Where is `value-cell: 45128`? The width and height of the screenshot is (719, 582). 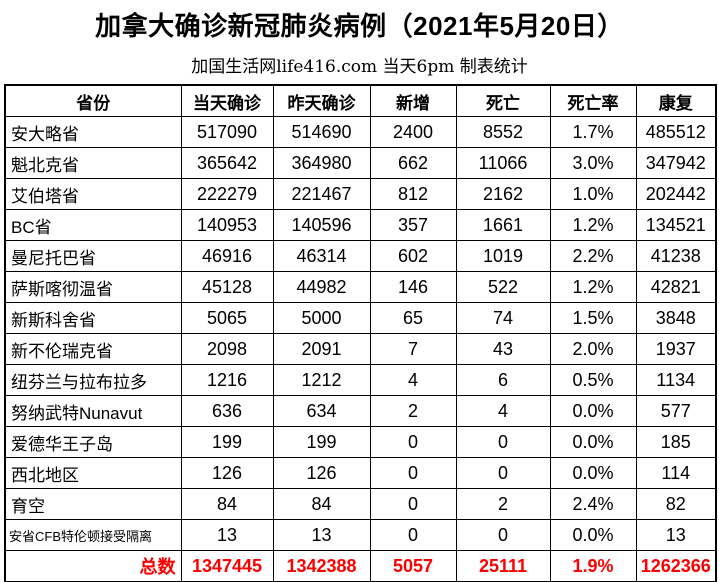
value-cell: 45128 is located at coordinates (227, 287).